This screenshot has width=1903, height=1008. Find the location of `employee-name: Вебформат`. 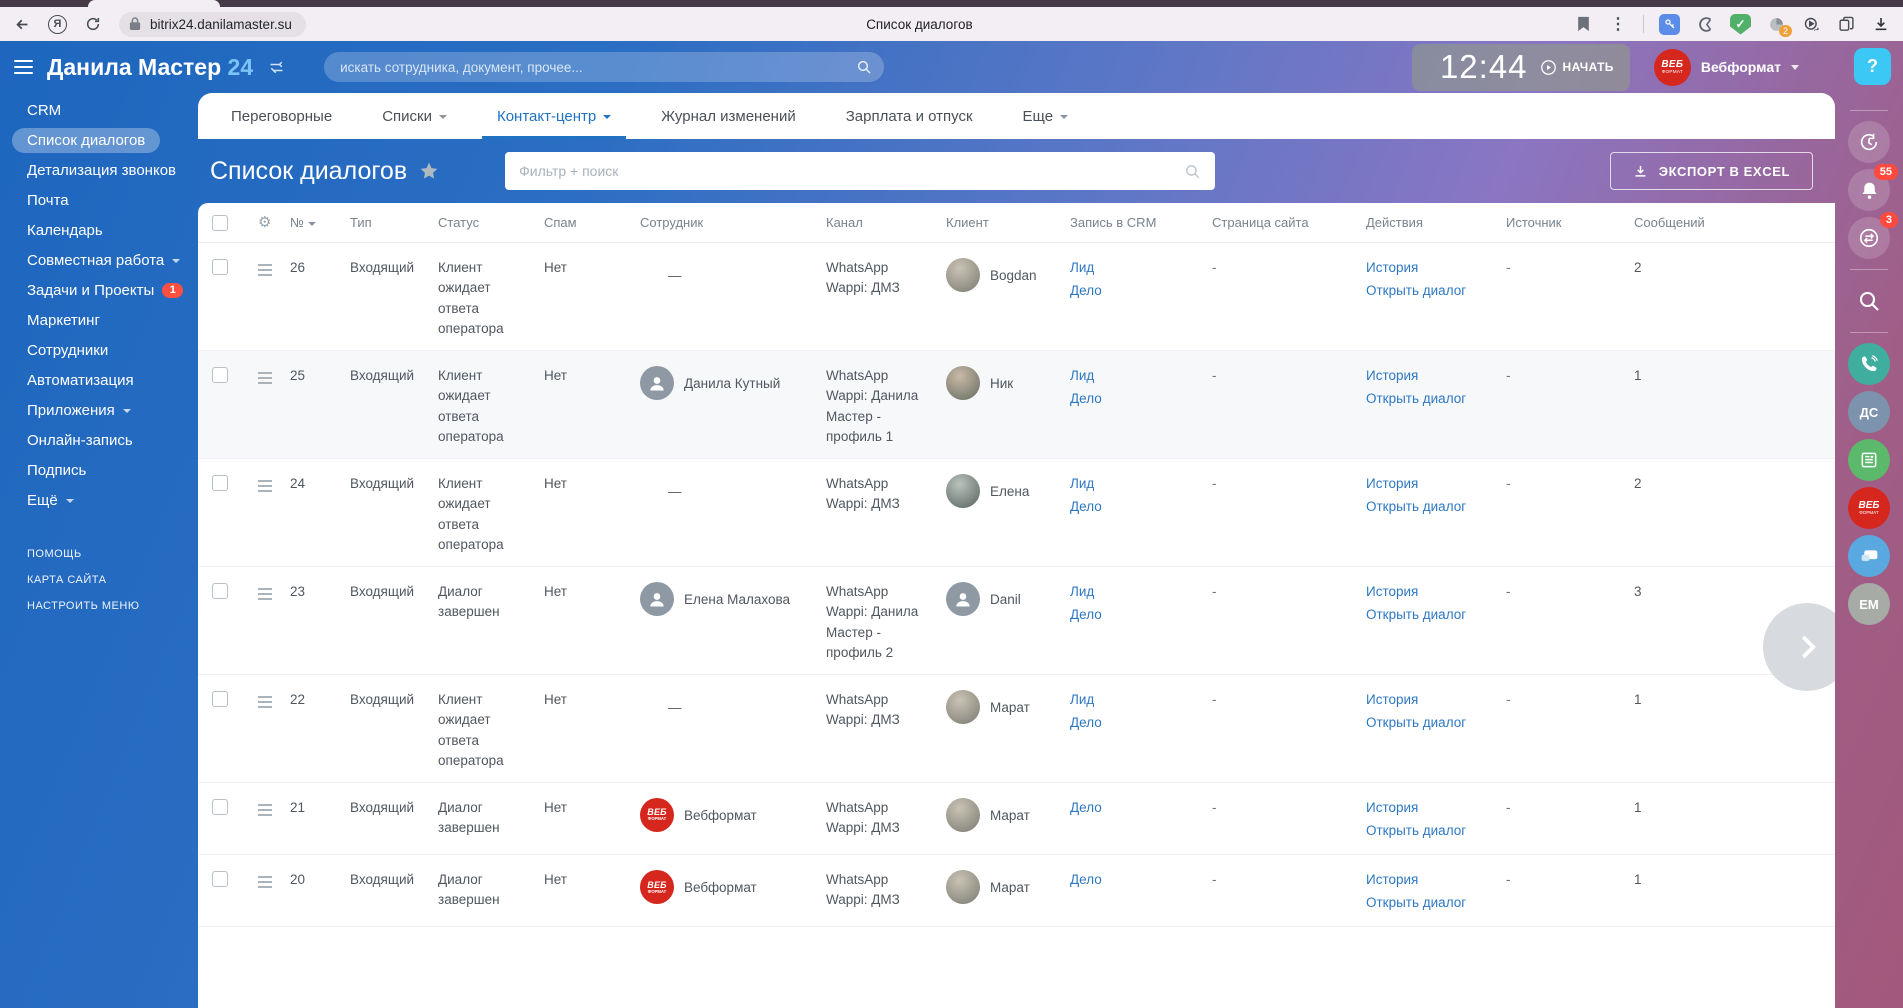

employee-name: Вебформат is located at coordinates (720, 815).